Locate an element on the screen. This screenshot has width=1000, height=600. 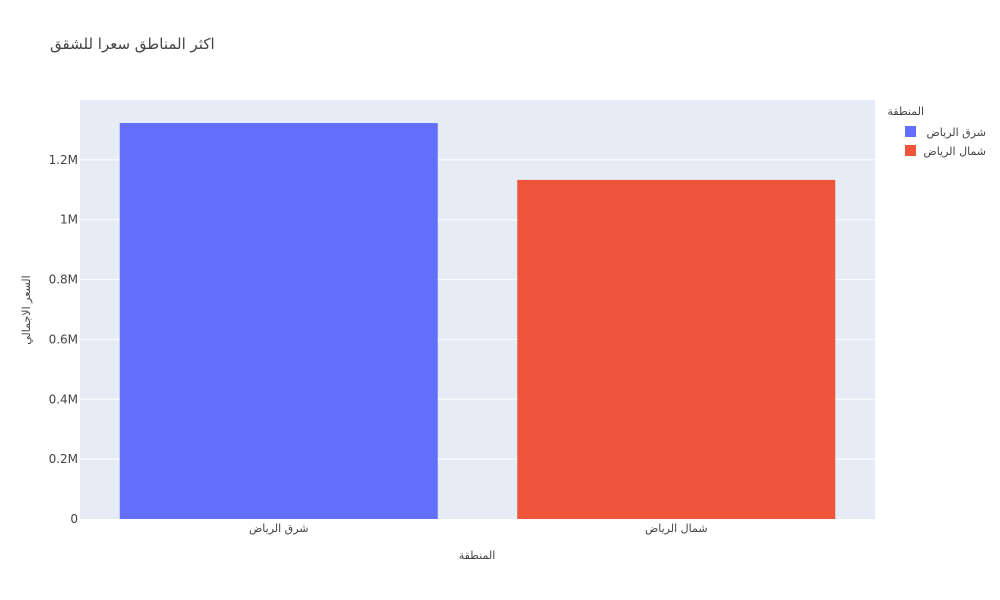
y-tick-label: 0 is located at coordinates (74, 519).